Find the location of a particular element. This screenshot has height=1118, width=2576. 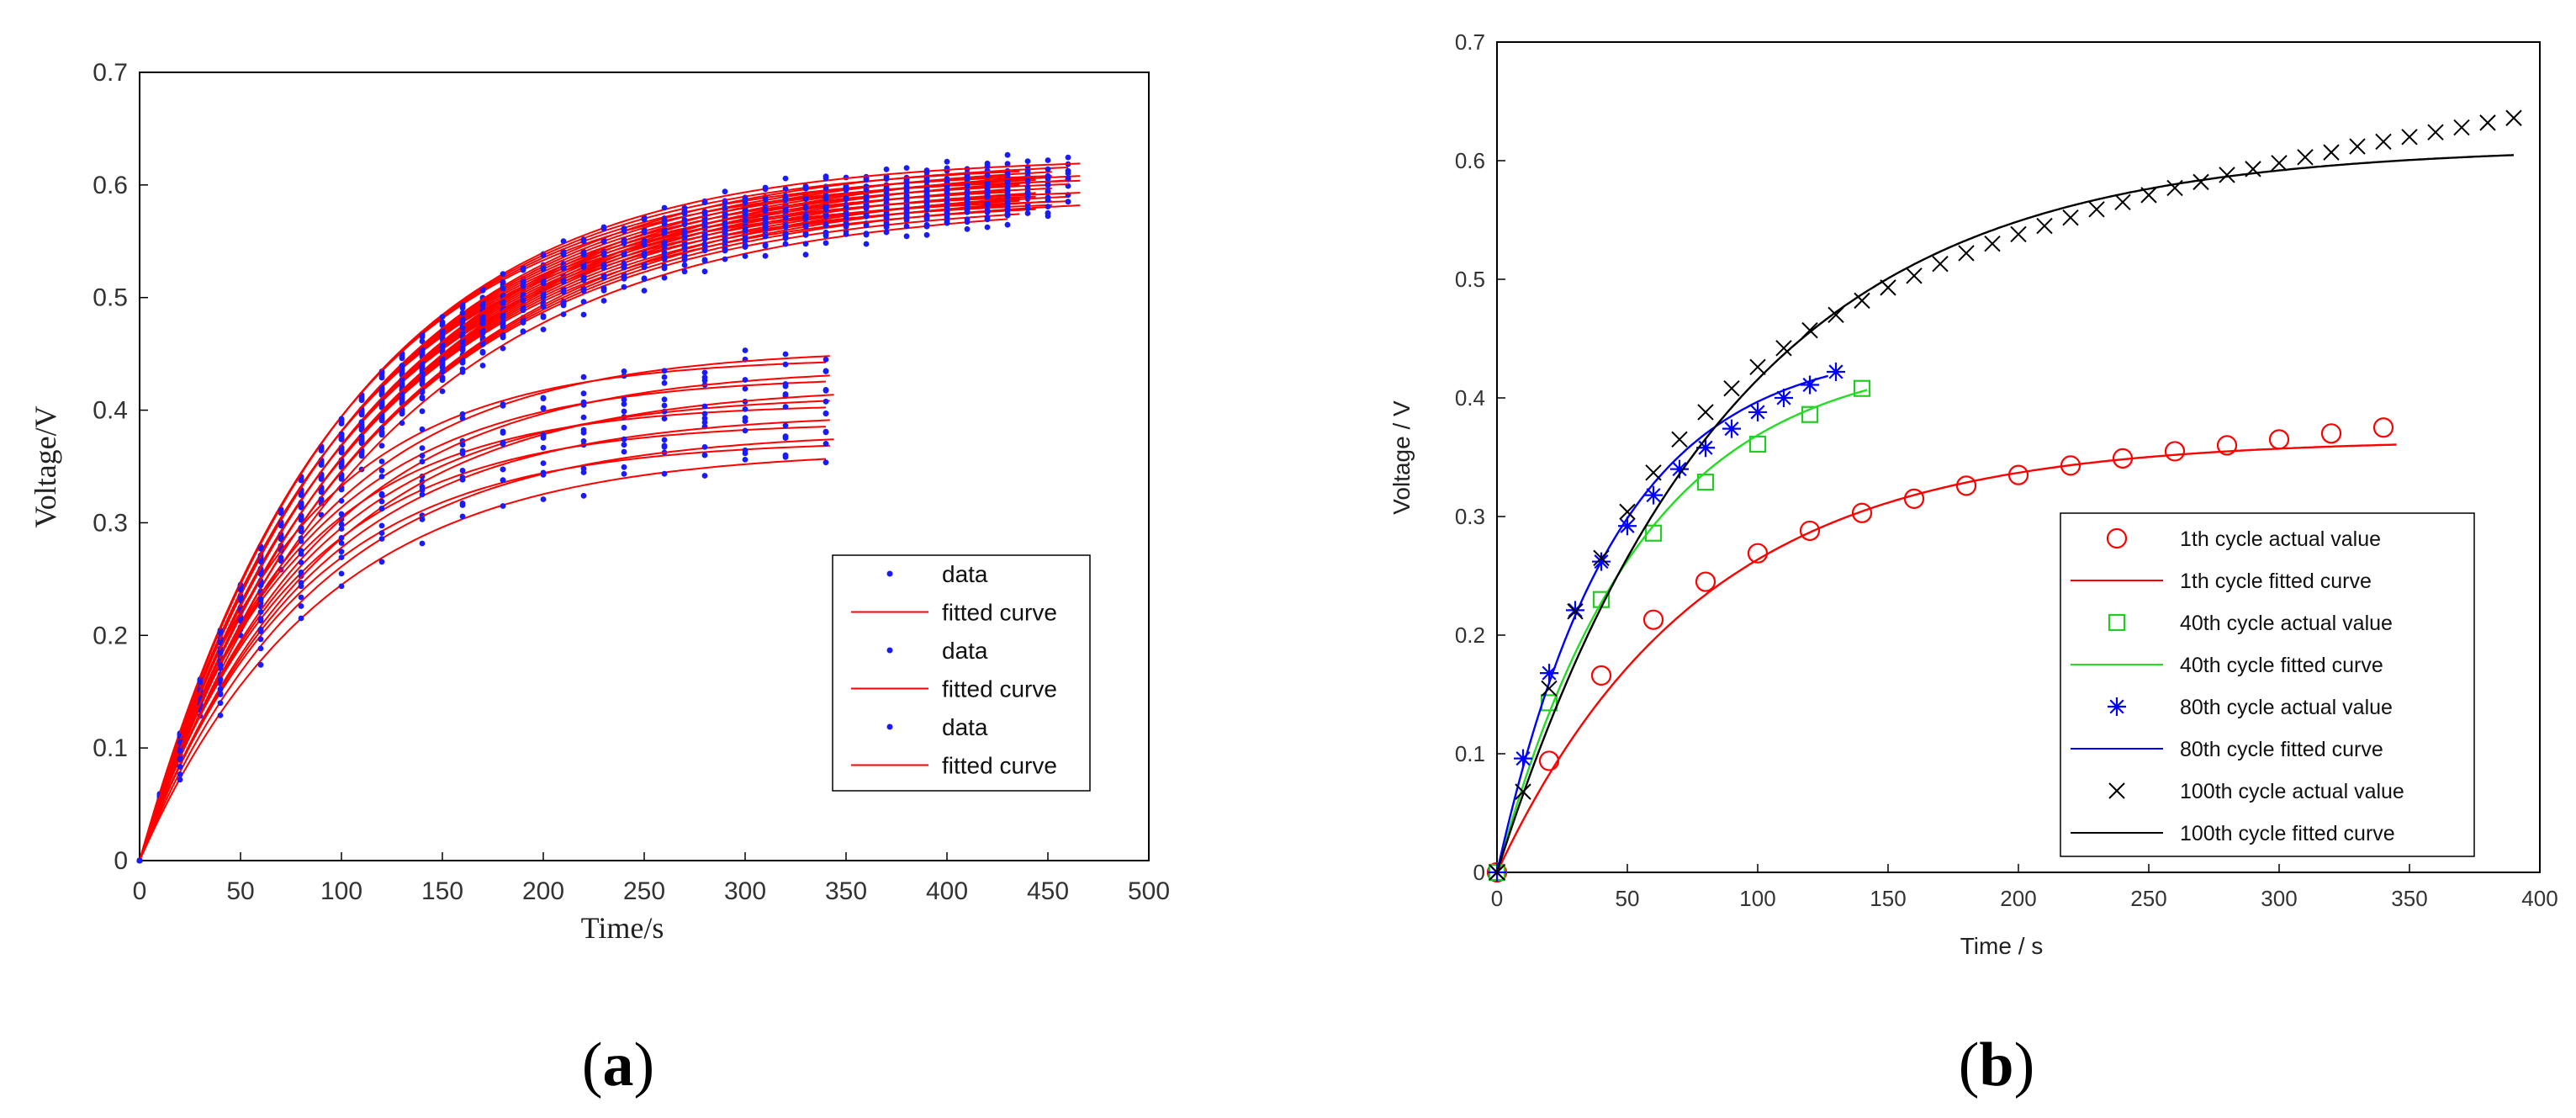

panel-b-legend-label: 1th cycle fitted curve is located at coordinates (2276, 581).